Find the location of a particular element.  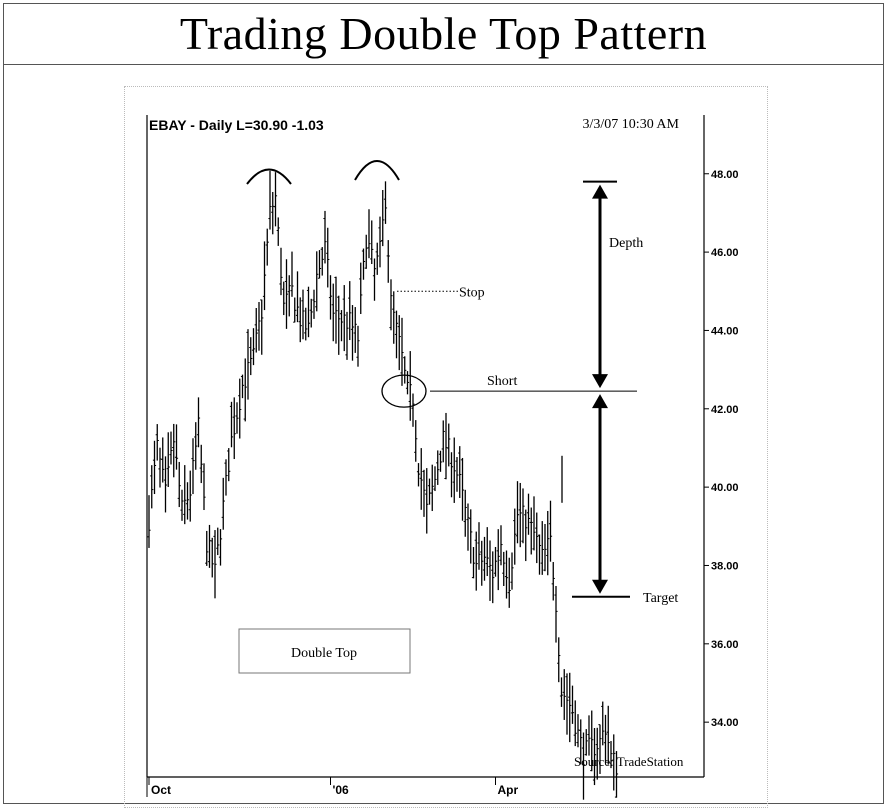

target-label: Target is located at coordinates (660, 598).